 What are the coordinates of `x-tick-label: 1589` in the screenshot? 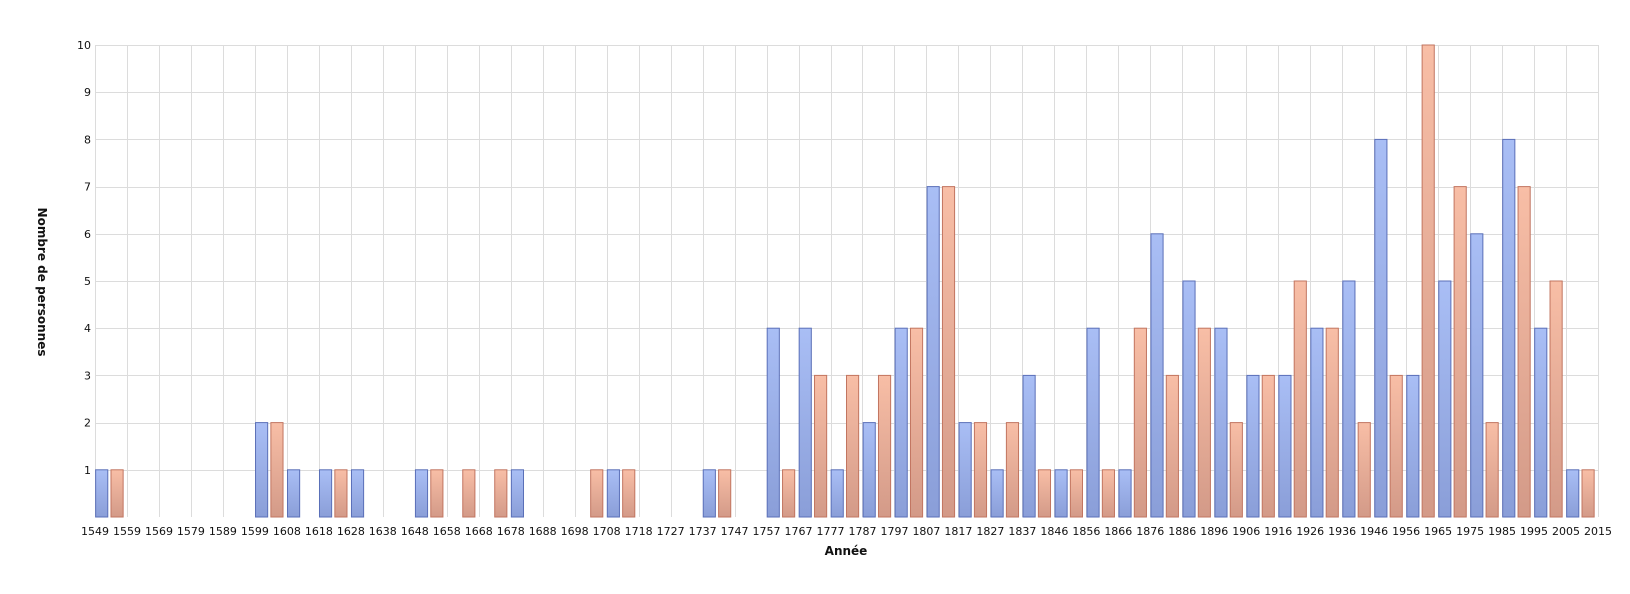 It's located at (223, 531).